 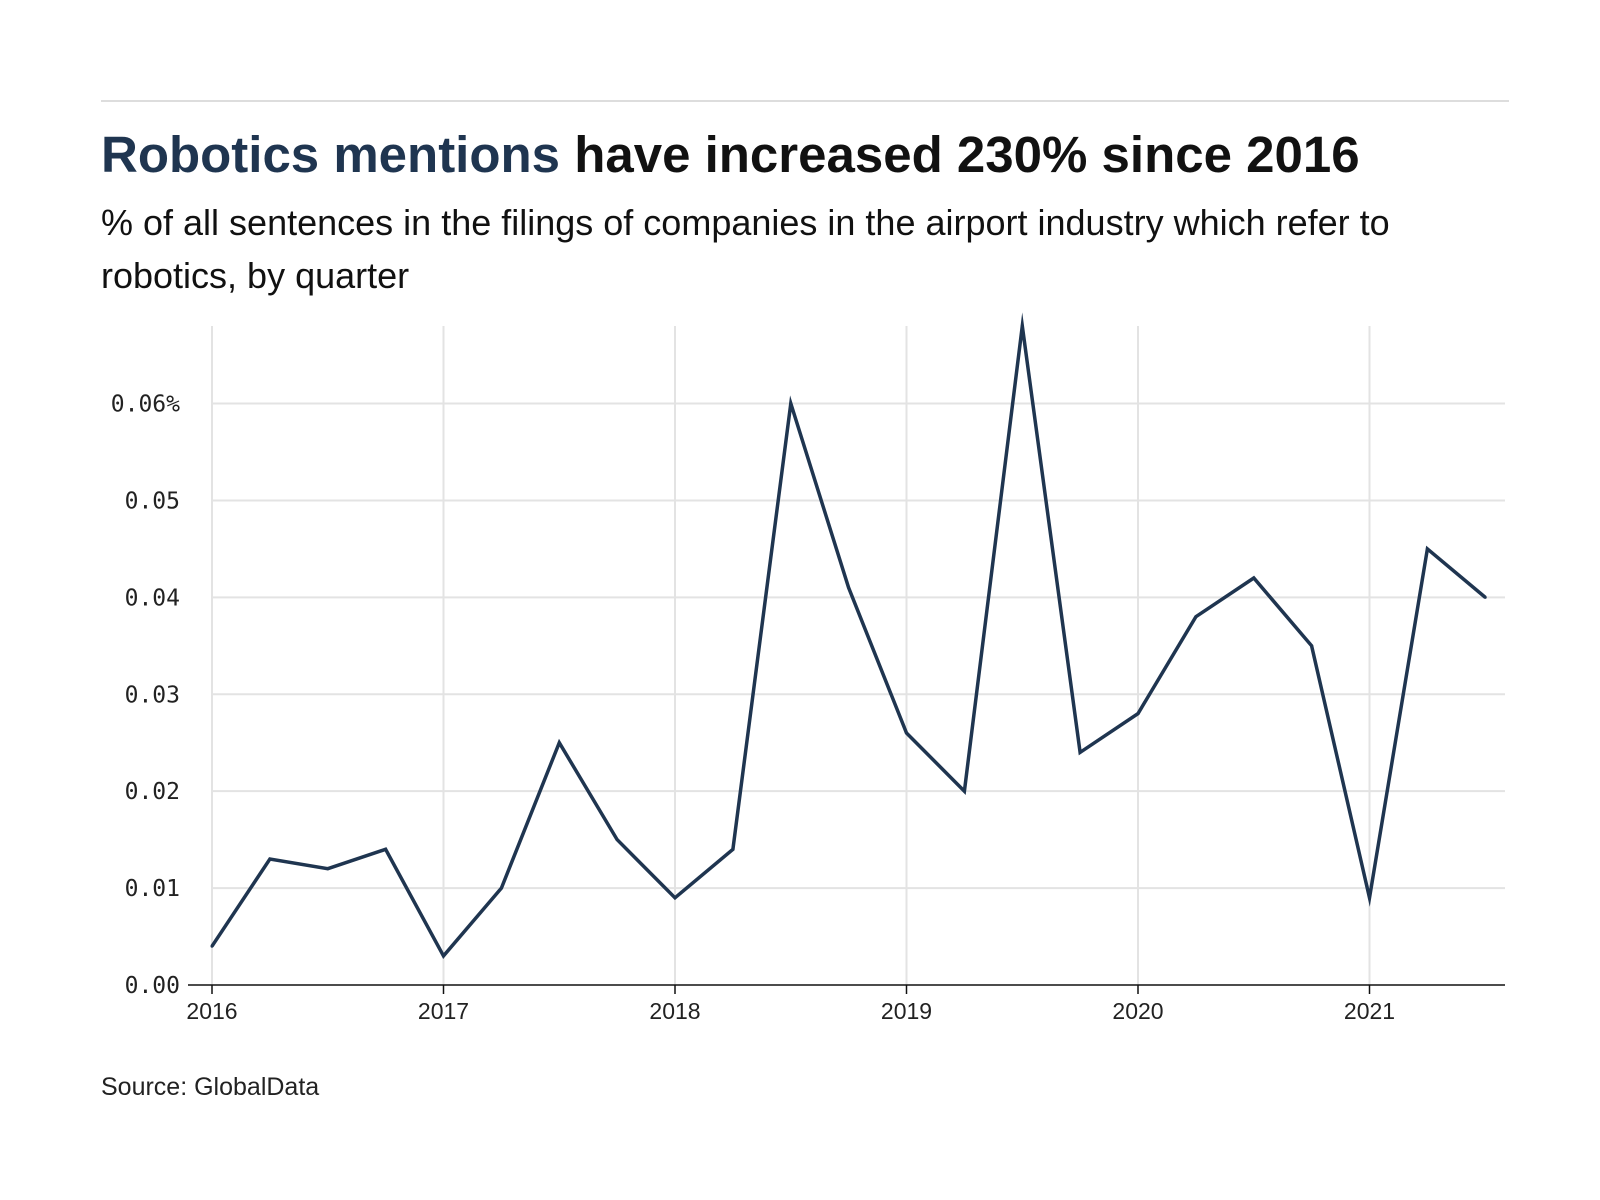 I want to click on top-divider, so click(x=805, y=101).